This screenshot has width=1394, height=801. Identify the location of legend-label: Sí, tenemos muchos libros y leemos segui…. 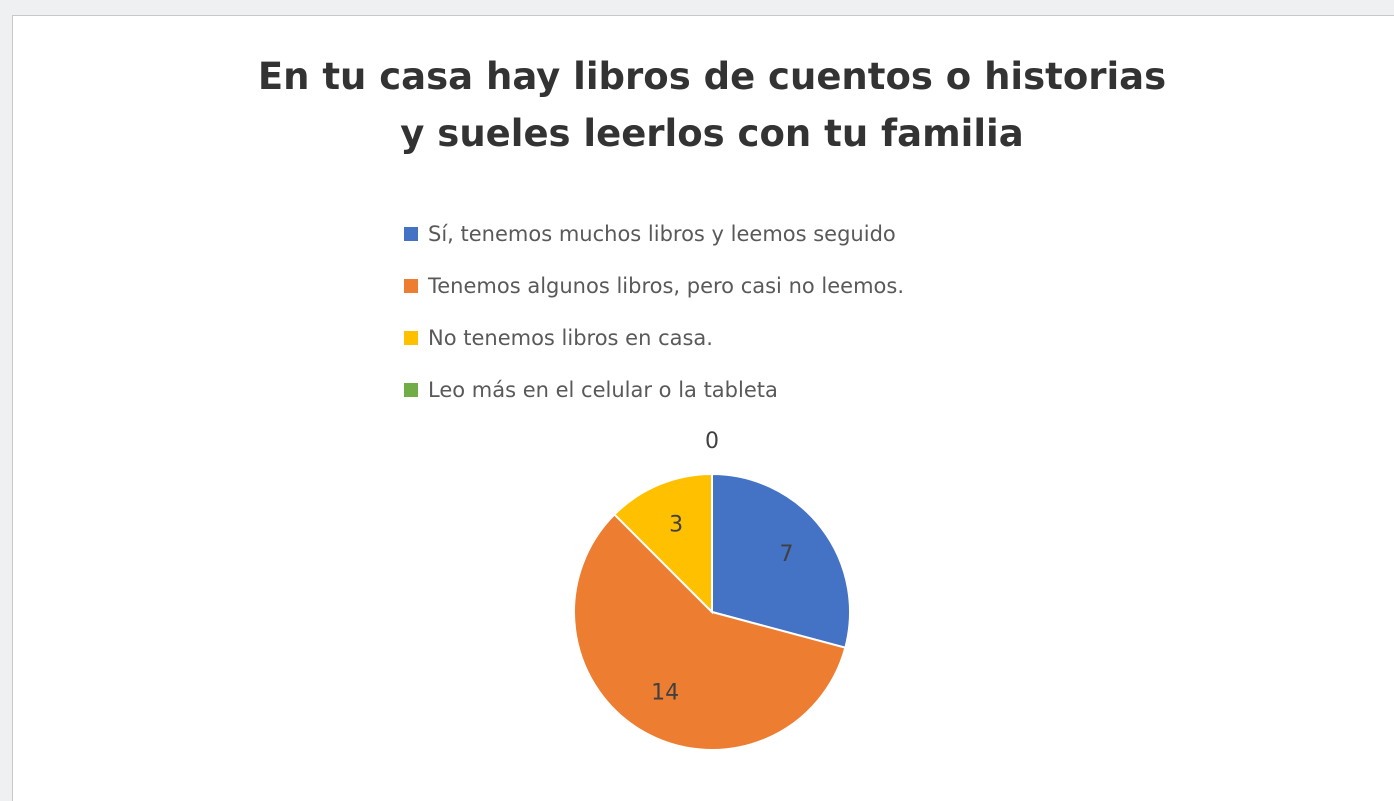
(662, 234).